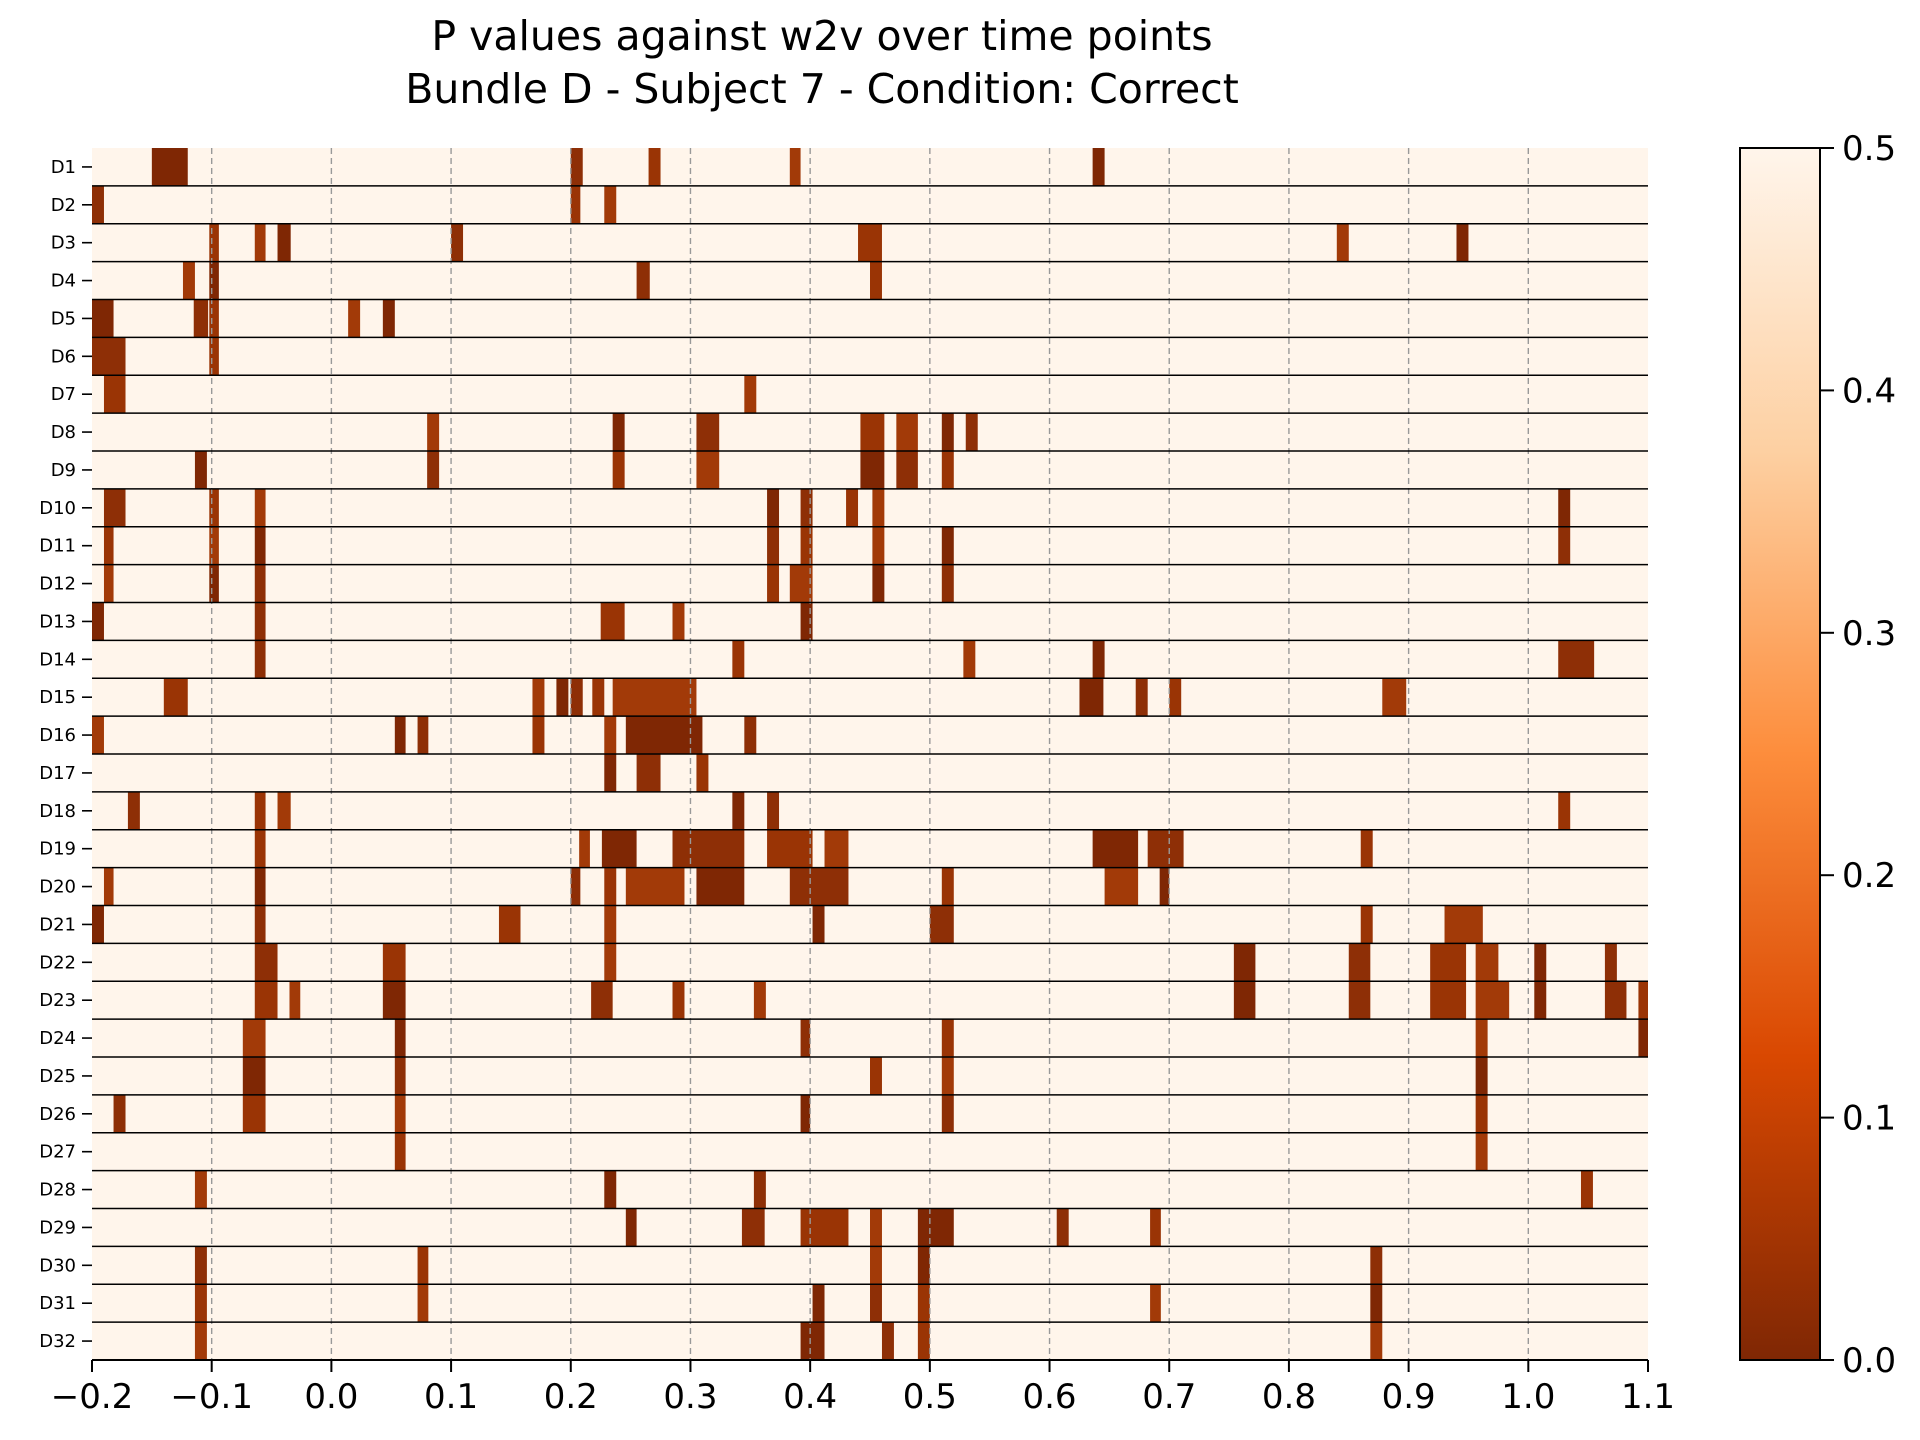 The width and height of the screenshot is (1920, 1440). Describe the element at coordinates (1409, 1397) in the screenshot. I see `x-tick-label: 0.9` at that location.